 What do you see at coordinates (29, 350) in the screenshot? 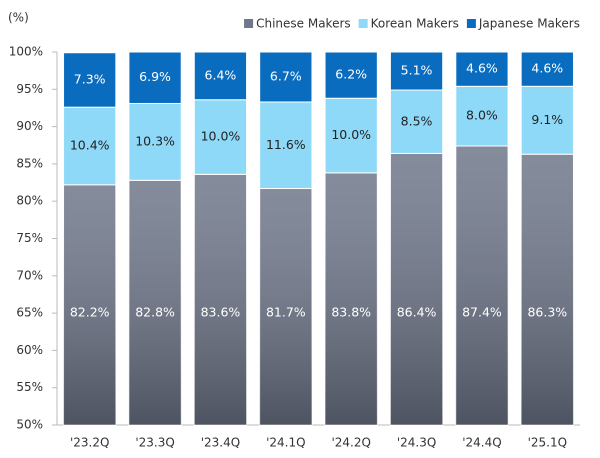
I see `y-tick-label: 60%` at bounding box center [29, 350].